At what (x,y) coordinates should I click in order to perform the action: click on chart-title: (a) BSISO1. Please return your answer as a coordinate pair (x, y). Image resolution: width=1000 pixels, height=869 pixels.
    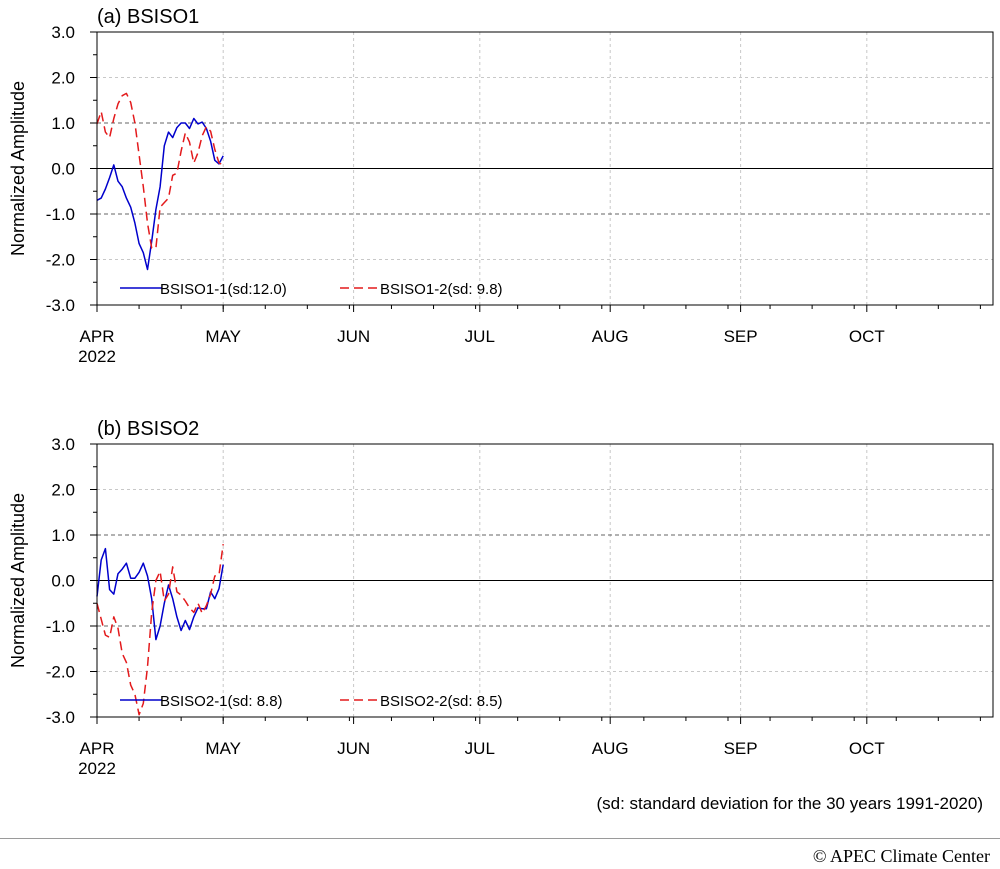
    Looking at the image, I should click on (148, 17).